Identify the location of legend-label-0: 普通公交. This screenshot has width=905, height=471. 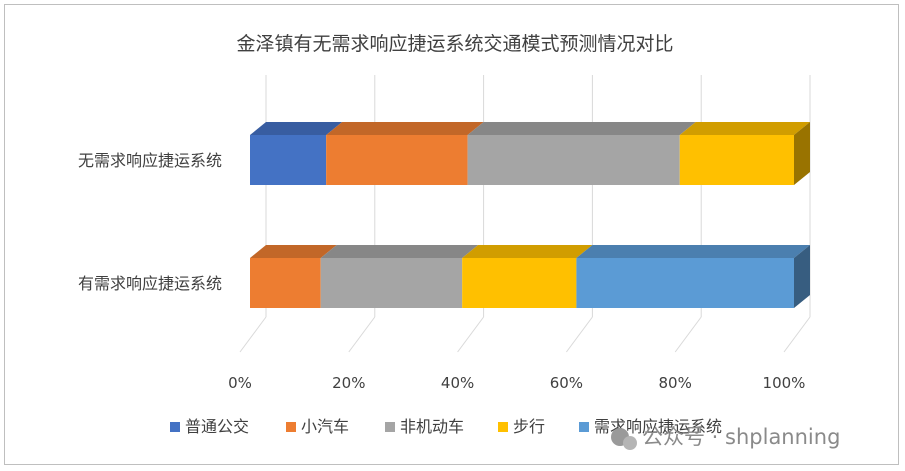
(217, 426).